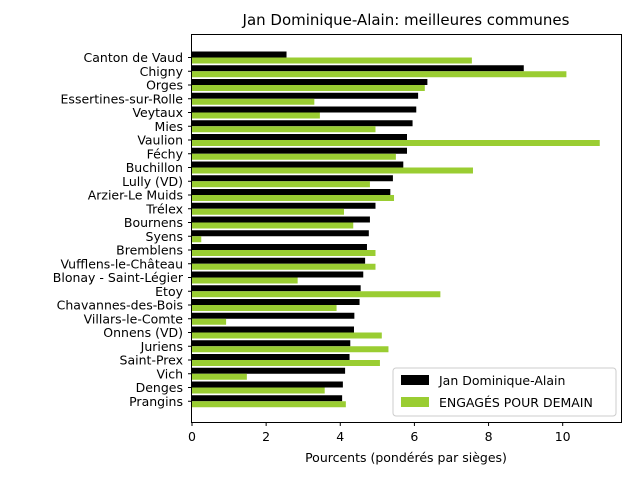  I want to click on y-tick-label: Chavannes-des-Bois, so click(120, 305).